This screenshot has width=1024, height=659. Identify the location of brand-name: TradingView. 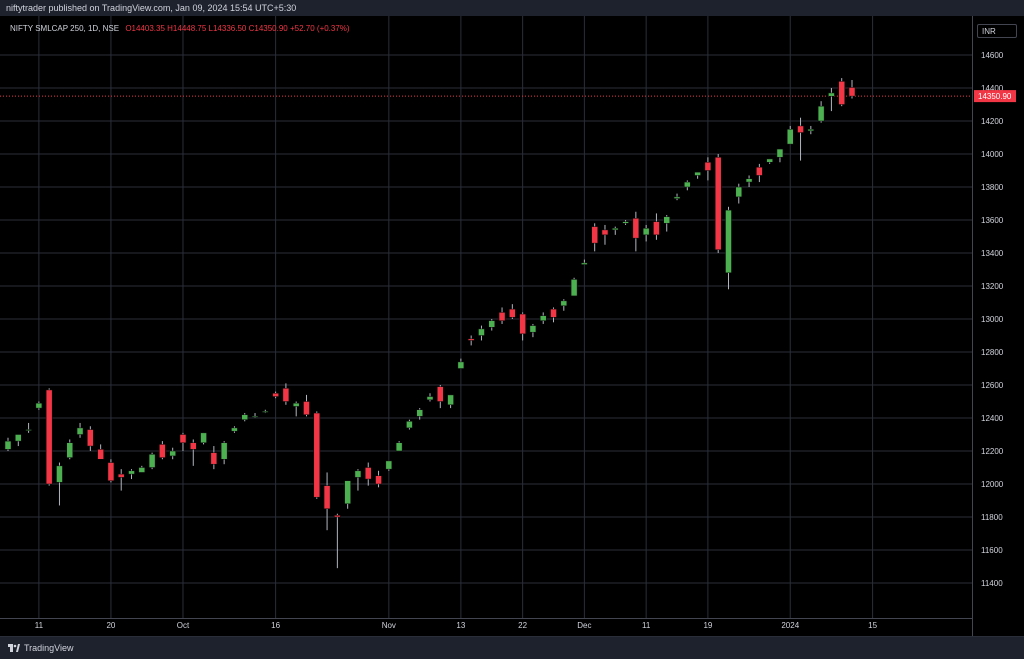
(49, 648).